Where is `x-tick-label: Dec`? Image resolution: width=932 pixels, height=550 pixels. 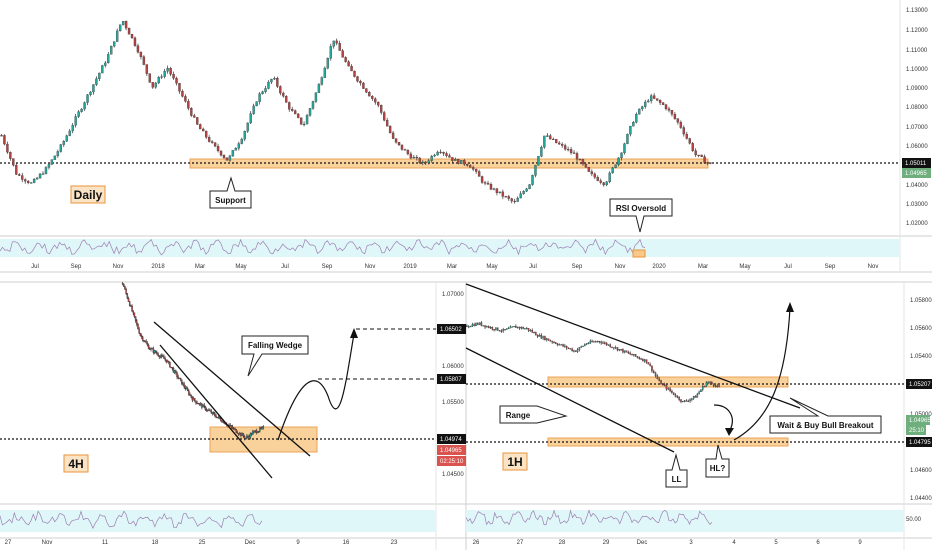
x-tick-label: Dec is located at coordinates (250, 543).